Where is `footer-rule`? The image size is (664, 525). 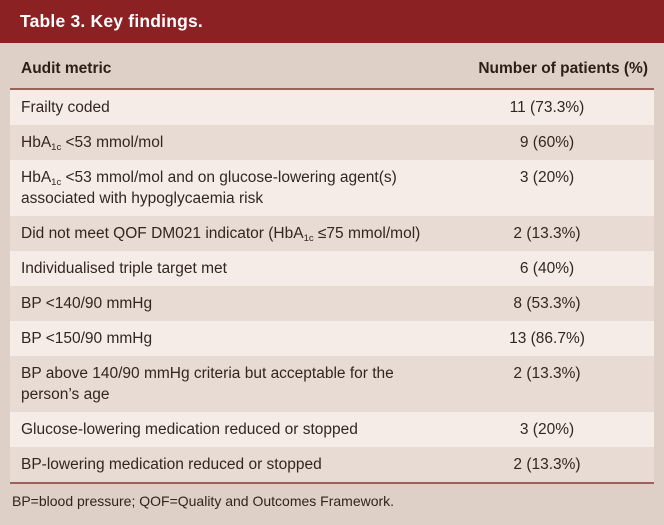 footer-rule is located at coordinates (332, 483).